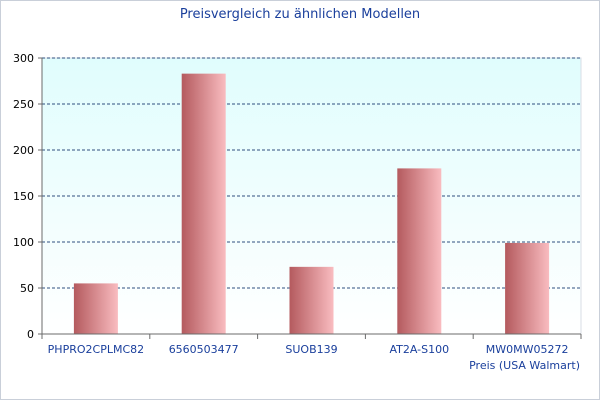  Describe the element at coordinates (527, 349) in the screenshot. I see `x-category-label: MW0MW05272` at that location.